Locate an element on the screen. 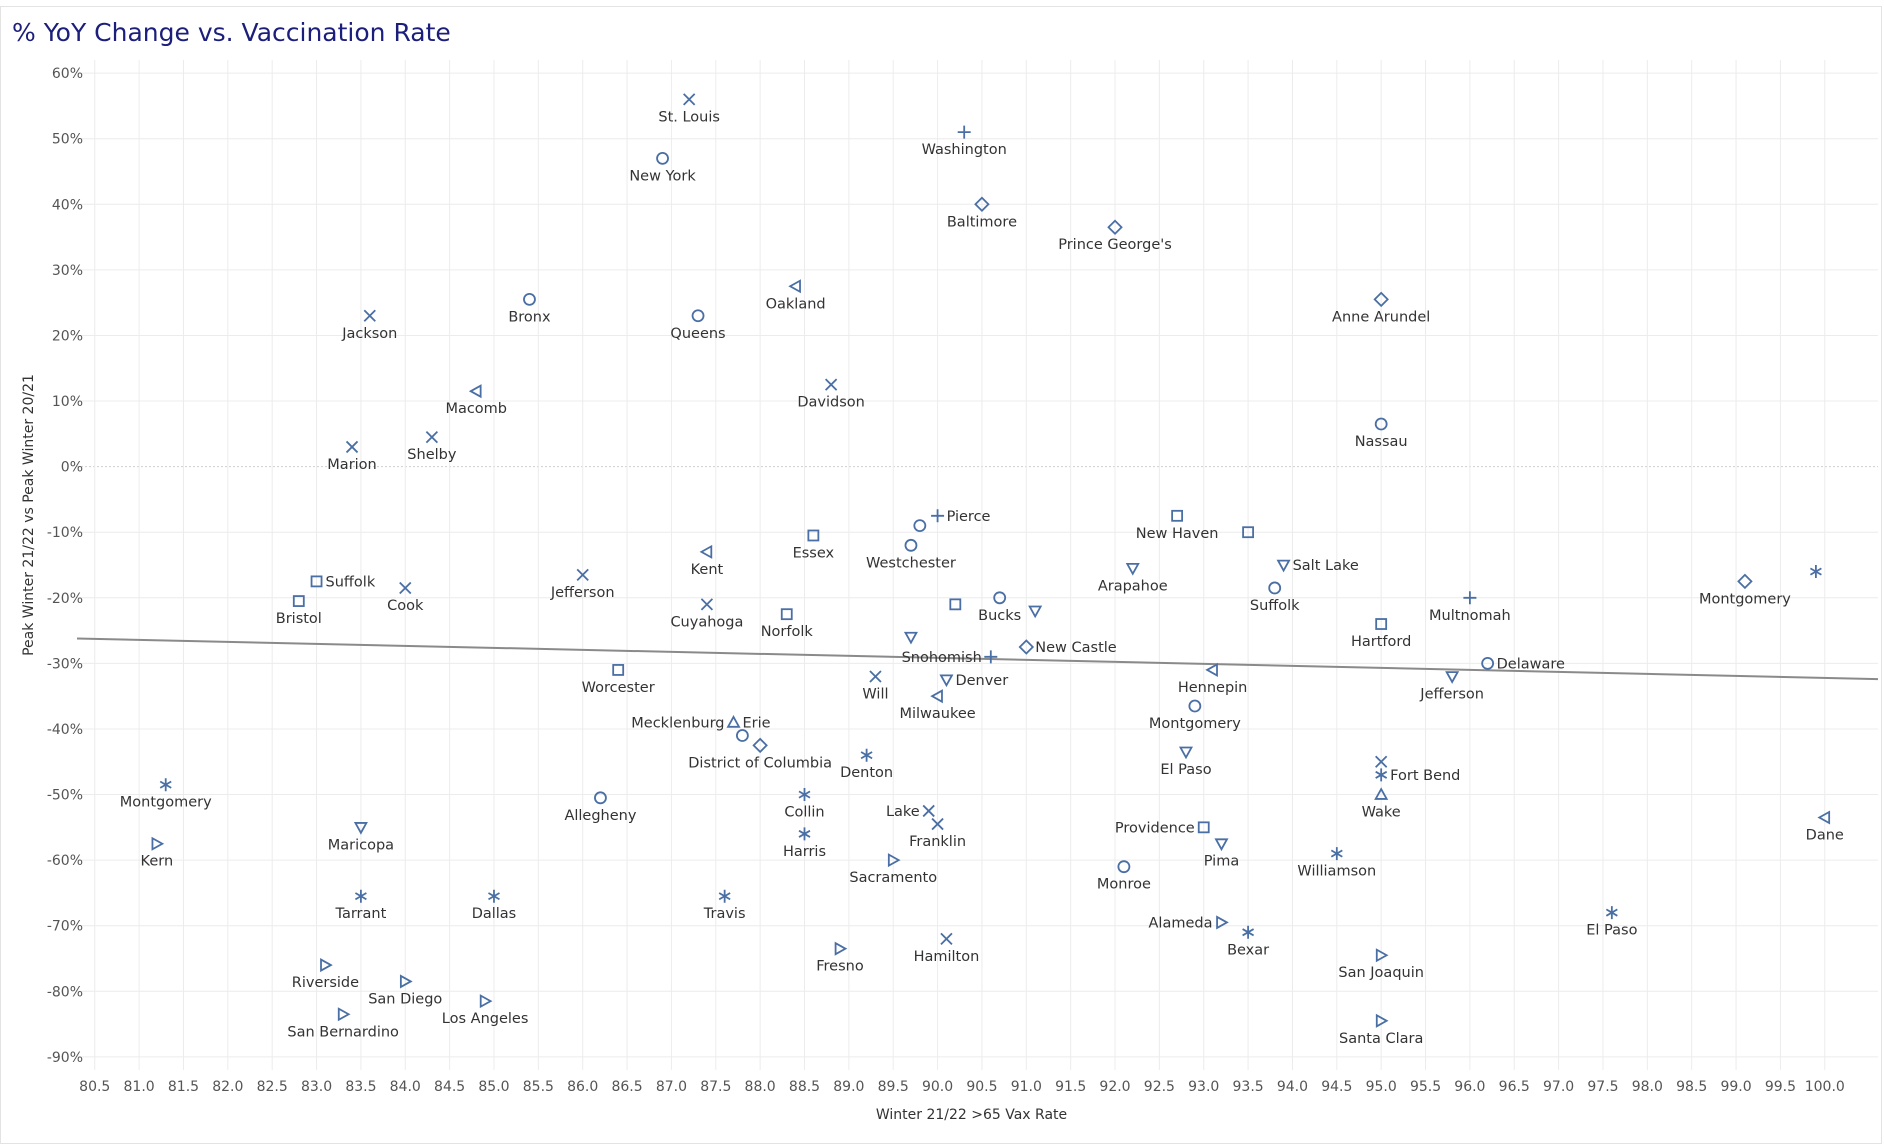 Image resolution: width=1884 pixels, height=1146 pixels. data-point: Anne Arundel is located at coordinates (1381, 308).